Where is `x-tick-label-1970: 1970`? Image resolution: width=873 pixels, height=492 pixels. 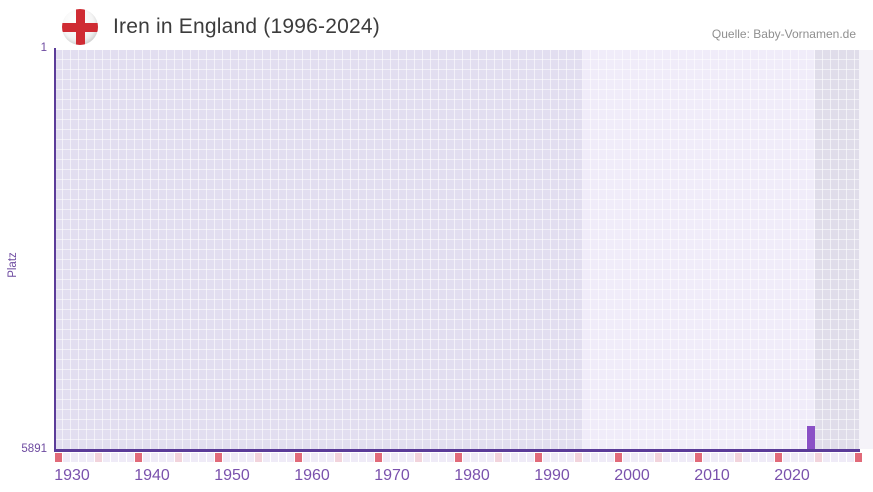 x-tick-label-1970: 1970 is located at coordinates (392, 475).